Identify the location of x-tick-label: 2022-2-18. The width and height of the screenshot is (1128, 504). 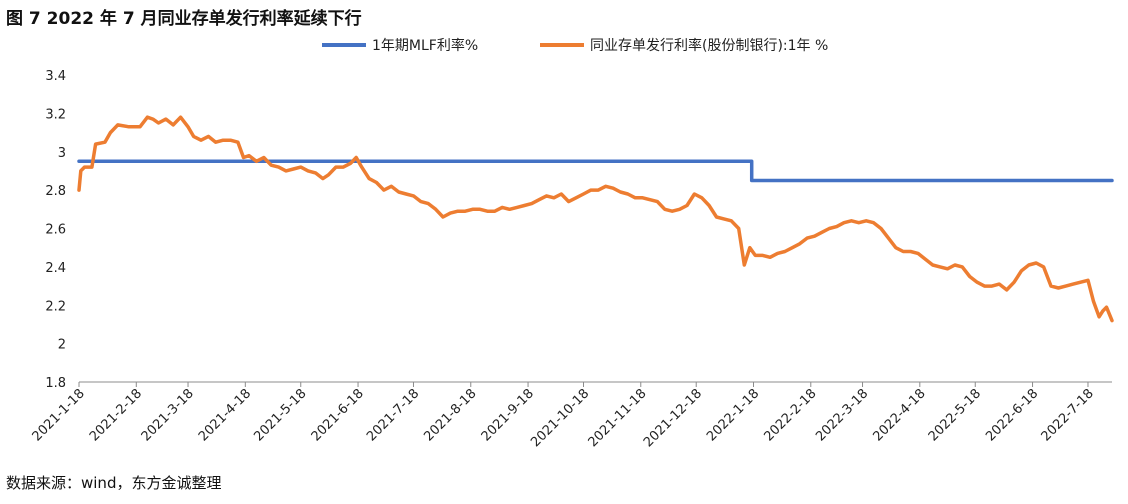
(790, 415).